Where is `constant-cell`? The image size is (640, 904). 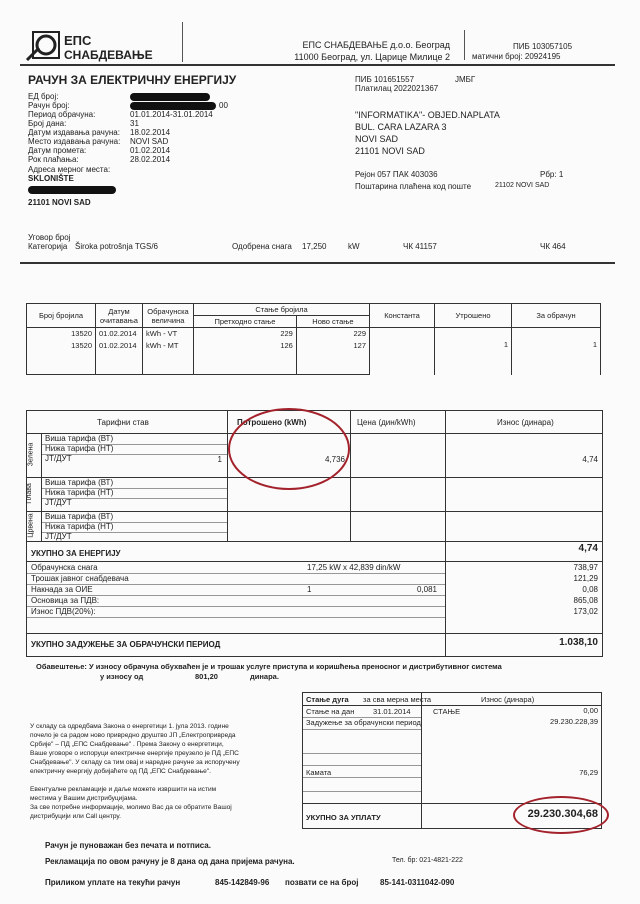 constant-cell is located at coordinates (402, 351).